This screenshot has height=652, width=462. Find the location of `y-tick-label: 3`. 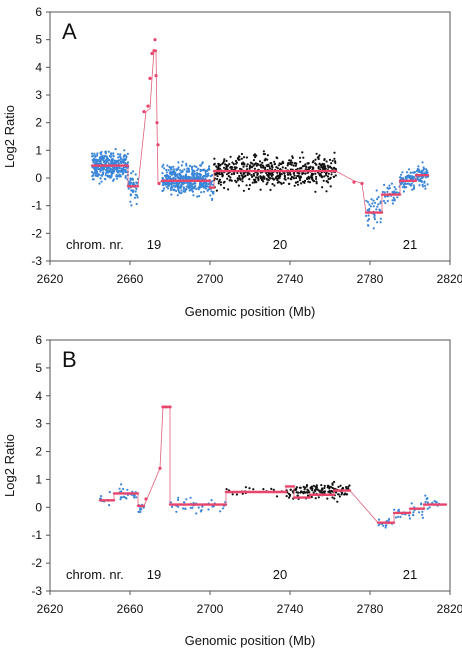

y-tick-label: 3 is located at coordinates (38, 424).